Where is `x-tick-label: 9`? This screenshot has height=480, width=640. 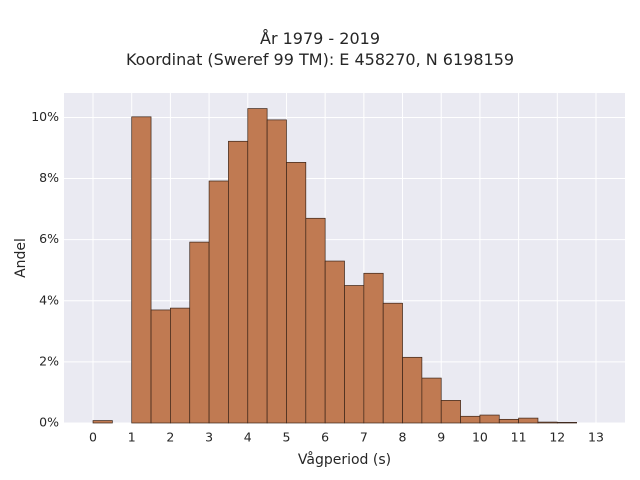 x-tick-label: 9 is located at coordinates (441, 437).